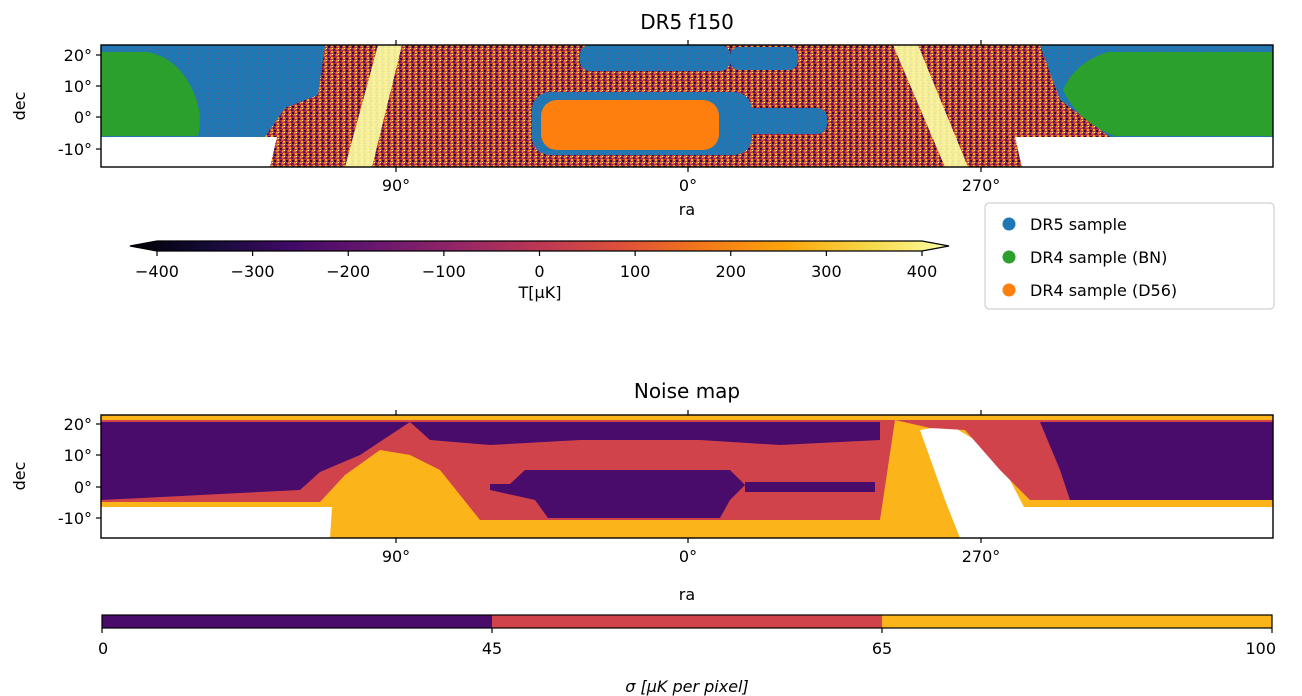 Image resolution: width=1302 pixels, height=696 pixels. What do you see at coordinates (79, 102) in the screenshot?
I see `top-y-ticks: 20° 10° 0° -10°` at bounding box center [79, 102].